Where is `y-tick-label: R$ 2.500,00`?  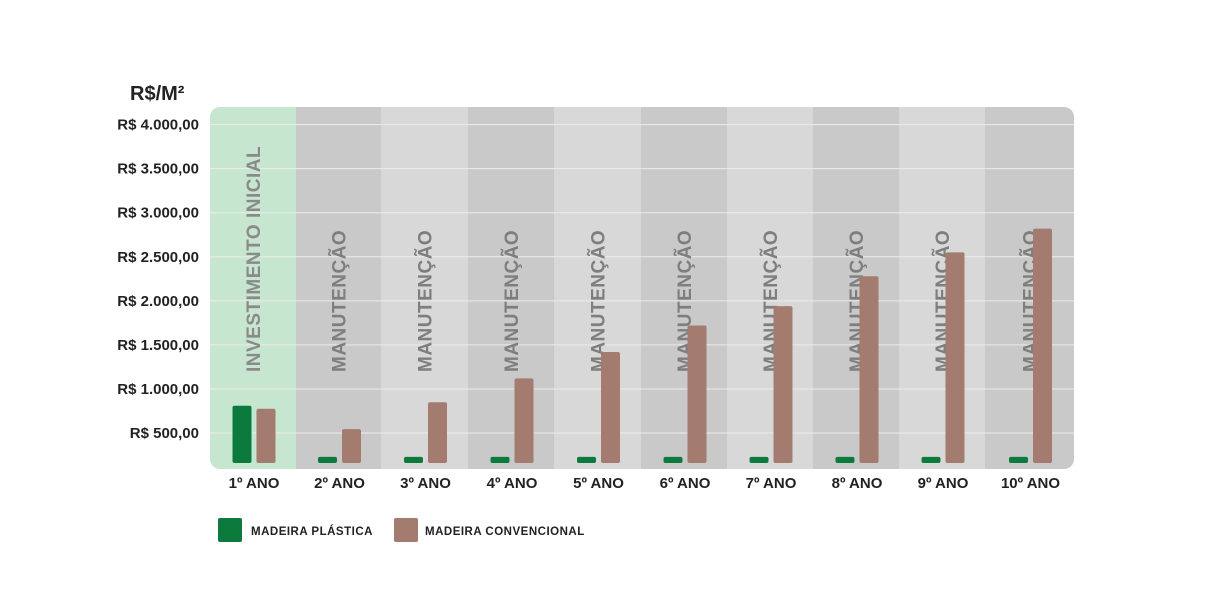
y-tick-label: R$ 2.500,00 is located at coordinates (158, 257).